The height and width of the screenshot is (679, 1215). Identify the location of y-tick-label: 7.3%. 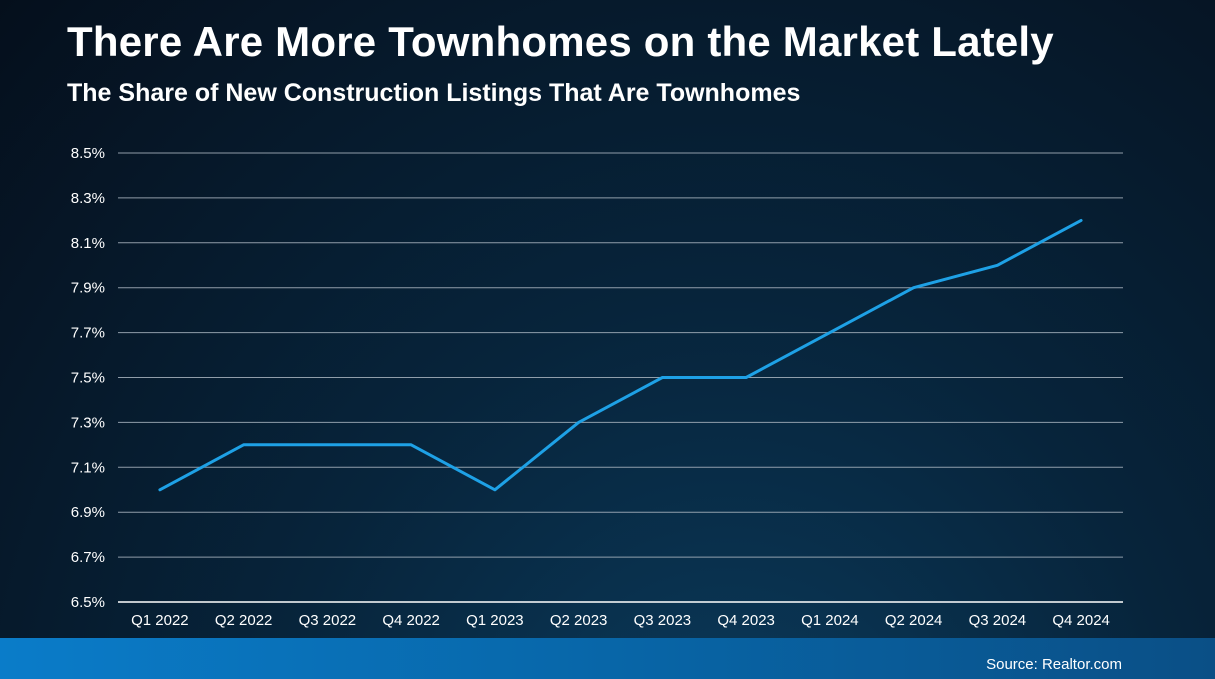
(88, 422).